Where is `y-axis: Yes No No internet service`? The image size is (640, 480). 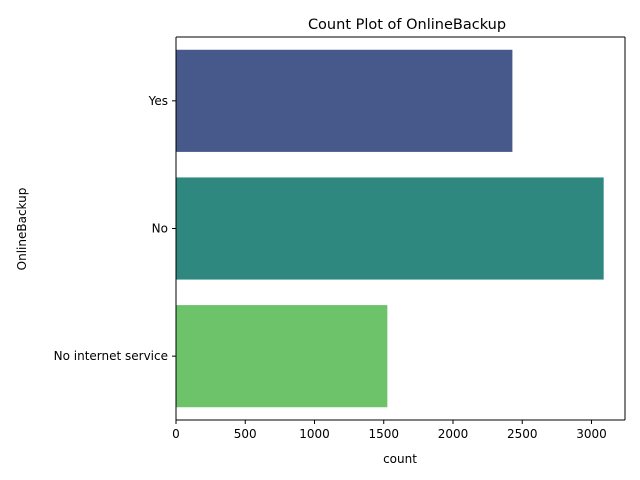
y-axis: Yes No No internet service is located at coordinates (115, 228).